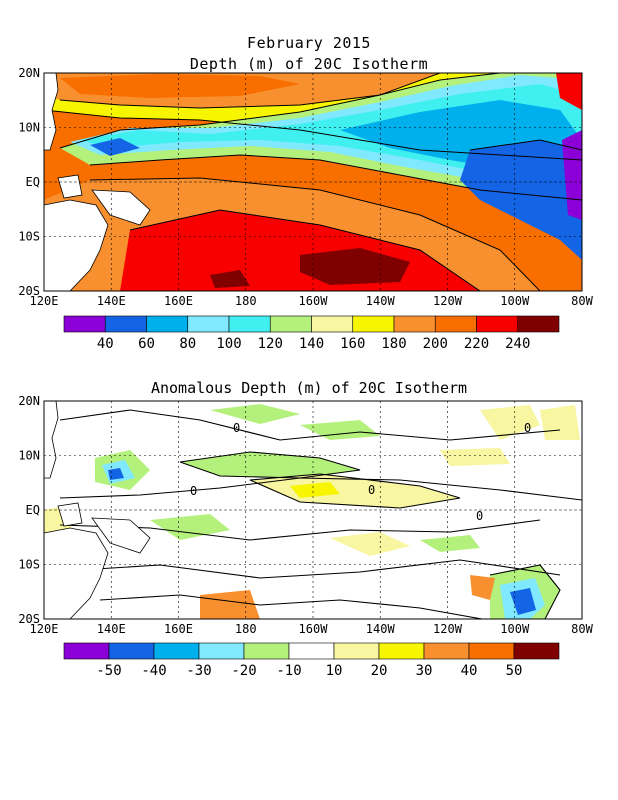 The width and height of the screenshot is (618, 800). I want to click on contour-label-zero-3: 0, so click(371, 490).